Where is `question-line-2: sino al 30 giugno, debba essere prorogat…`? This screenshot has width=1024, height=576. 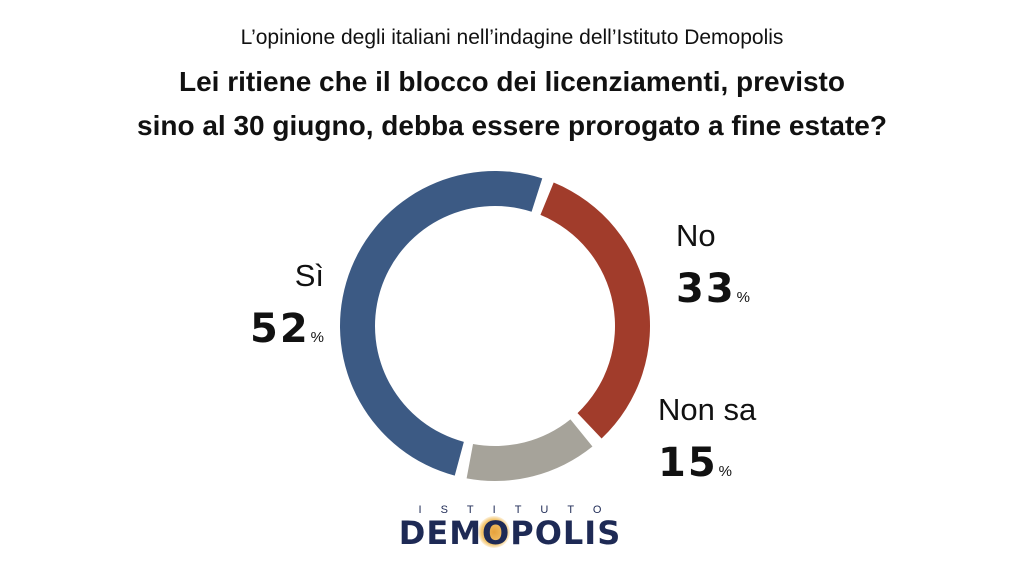 question-line-2: sino al 30 giugno, debba essere prorogat… is located at coordinates (512, 125).